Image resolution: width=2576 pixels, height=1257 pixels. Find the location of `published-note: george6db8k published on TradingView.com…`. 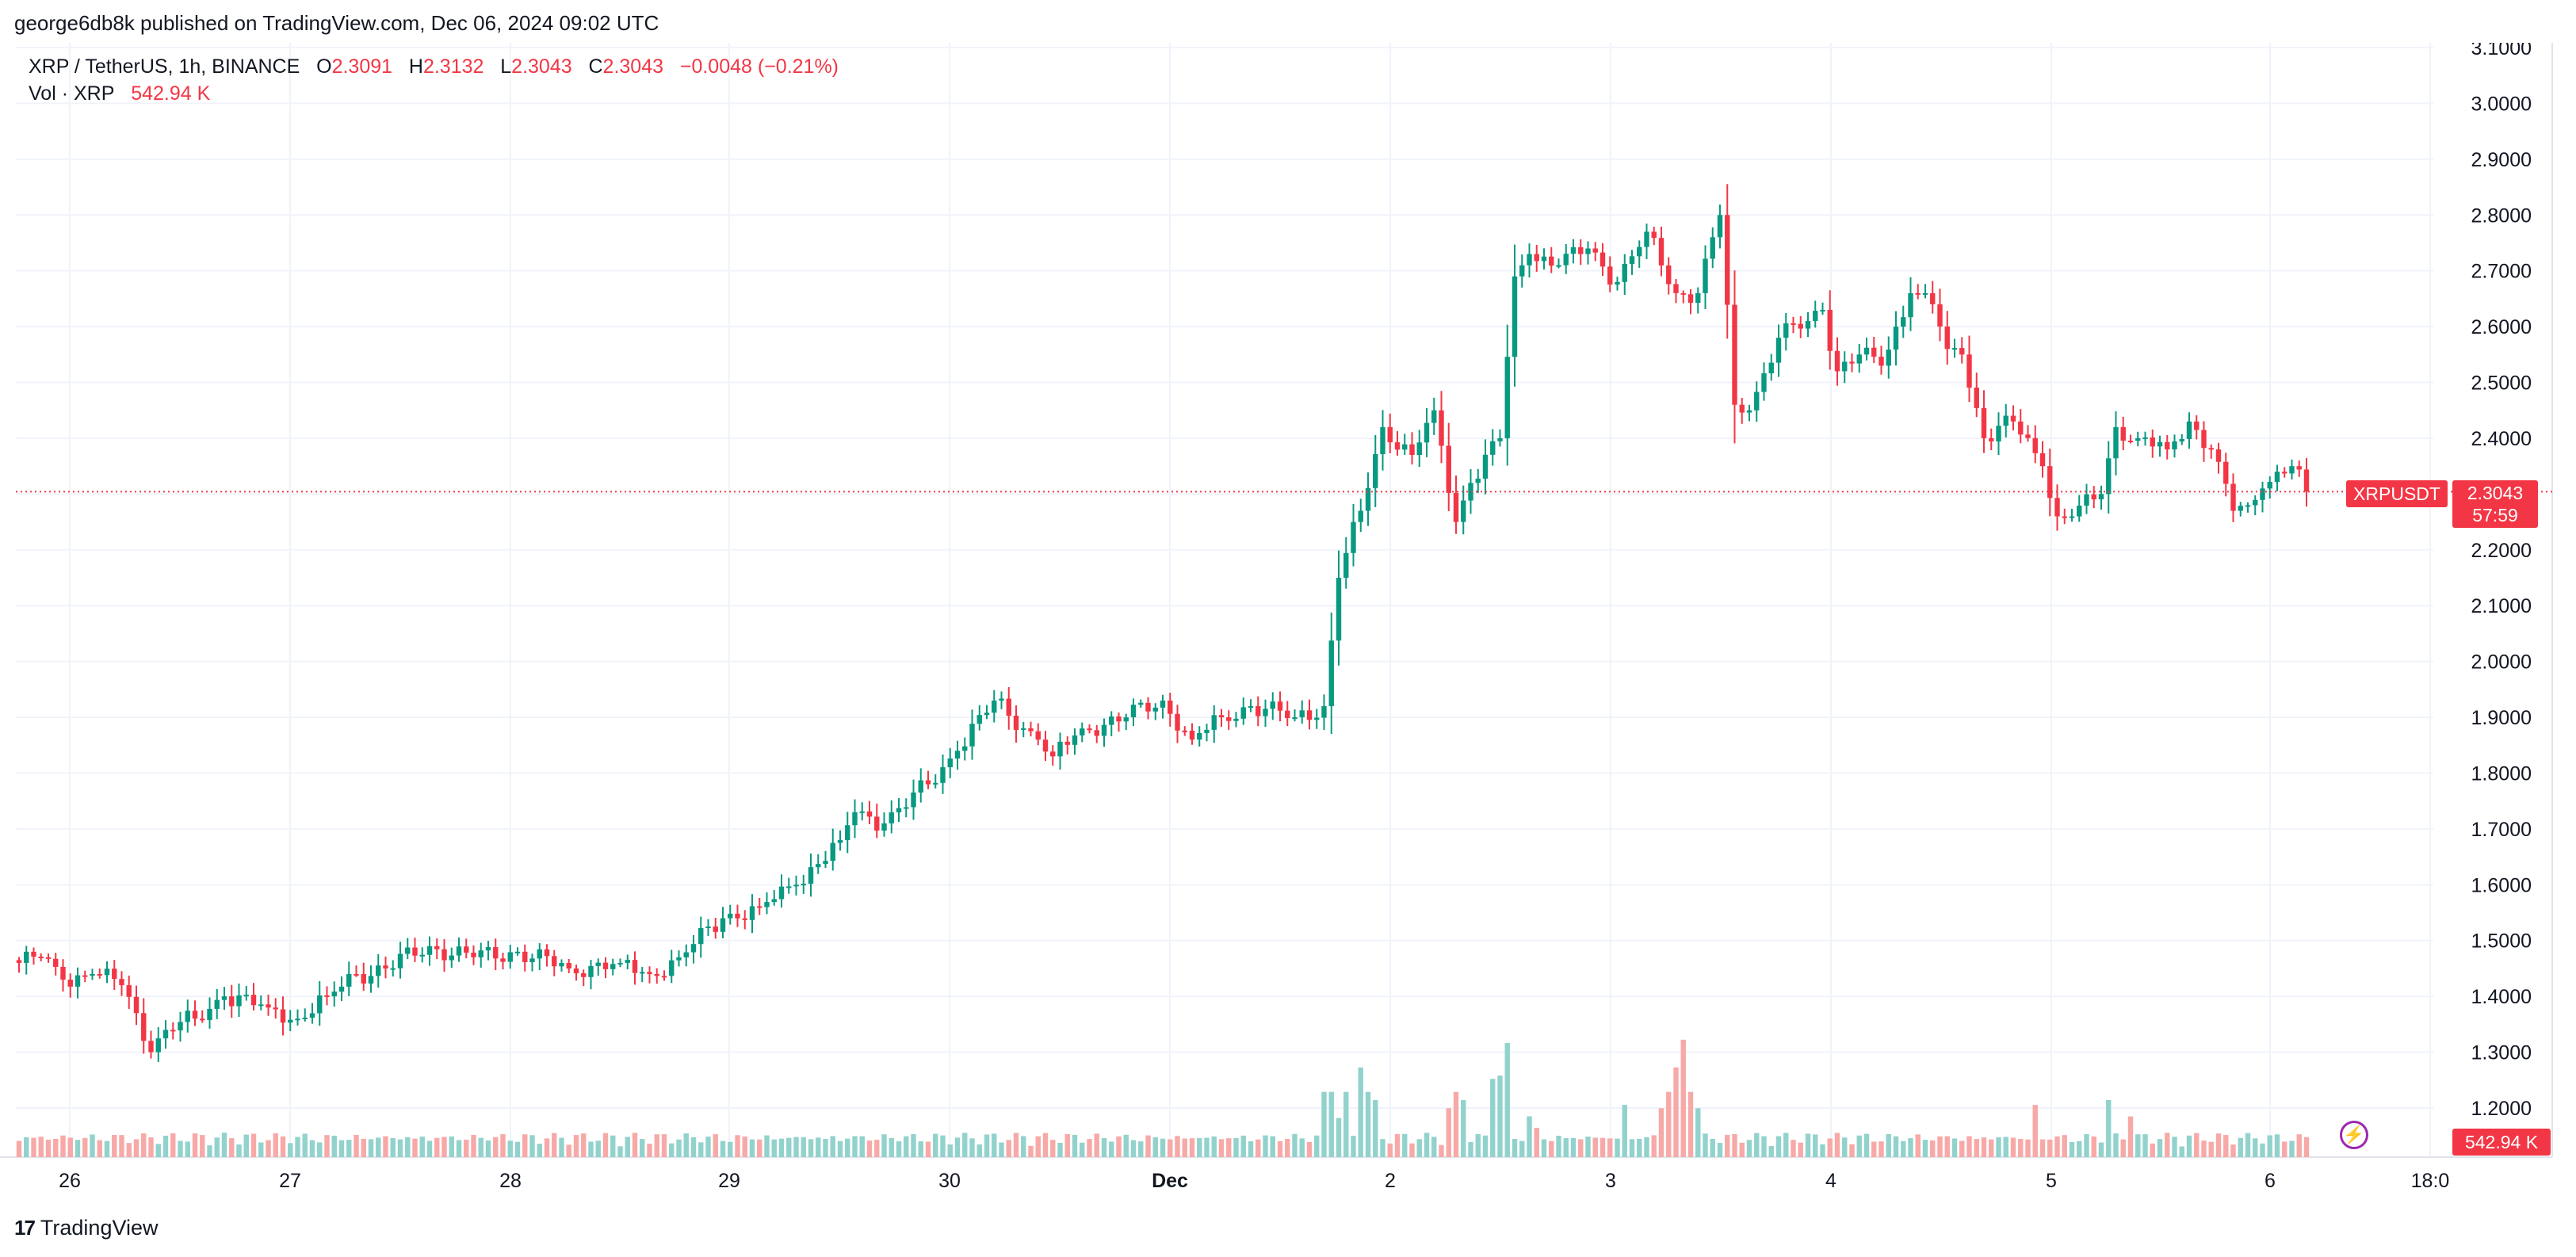

published-note: george6db8k published on TradingView.com… is located at coordinates (336, 23).